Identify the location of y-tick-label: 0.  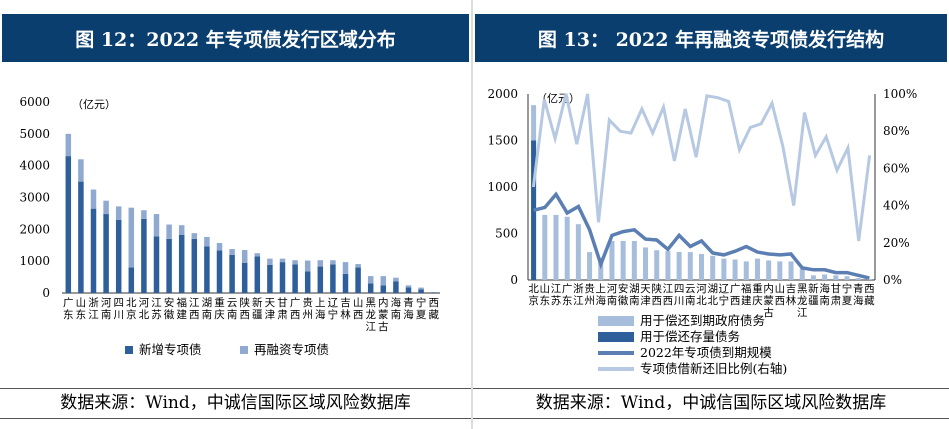
(46, 293).